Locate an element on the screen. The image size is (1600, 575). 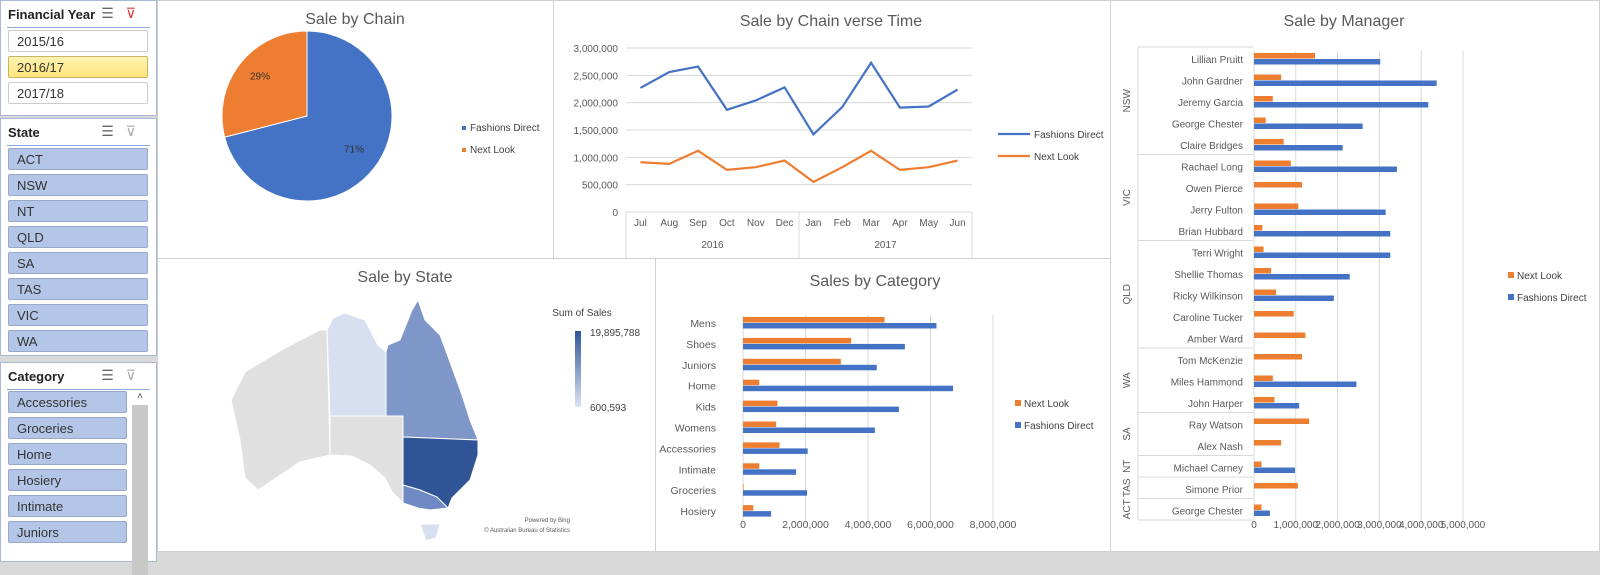
slicer-item-qld: QLD is located at coordinates (78, 237).